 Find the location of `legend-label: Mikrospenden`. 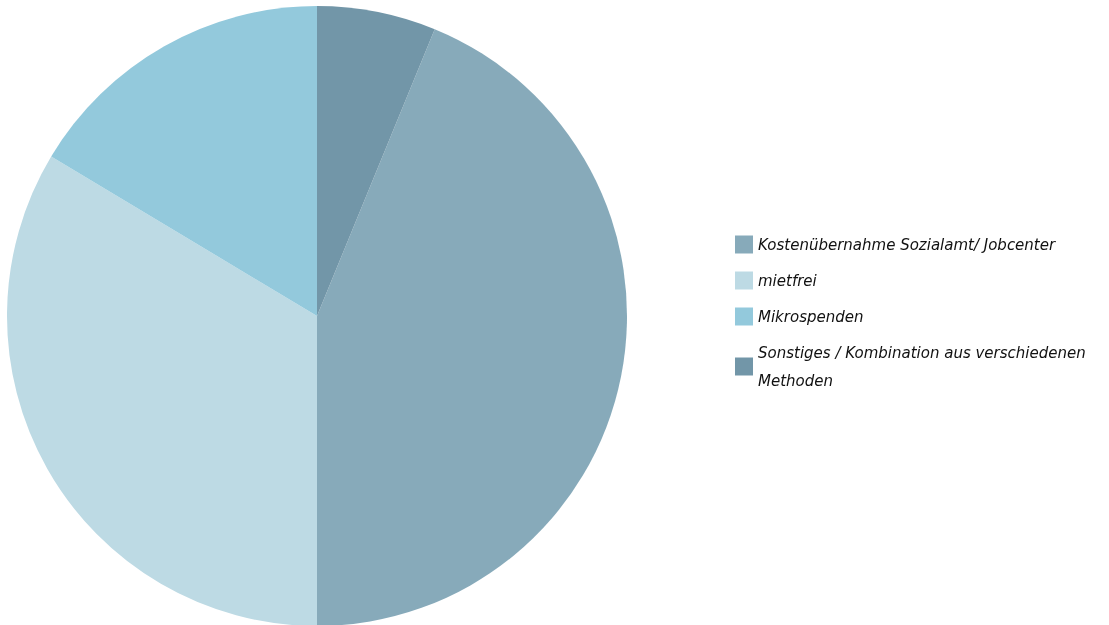

legend-label: Mikrospenden is located at coordinates (811, 316).